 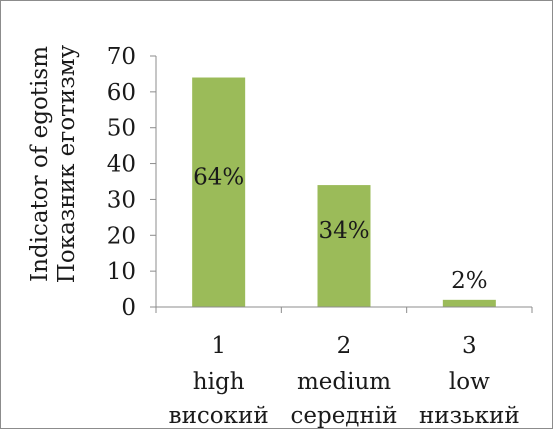 I want to click on y-tick-label: 0, so click(x=128, y=308).